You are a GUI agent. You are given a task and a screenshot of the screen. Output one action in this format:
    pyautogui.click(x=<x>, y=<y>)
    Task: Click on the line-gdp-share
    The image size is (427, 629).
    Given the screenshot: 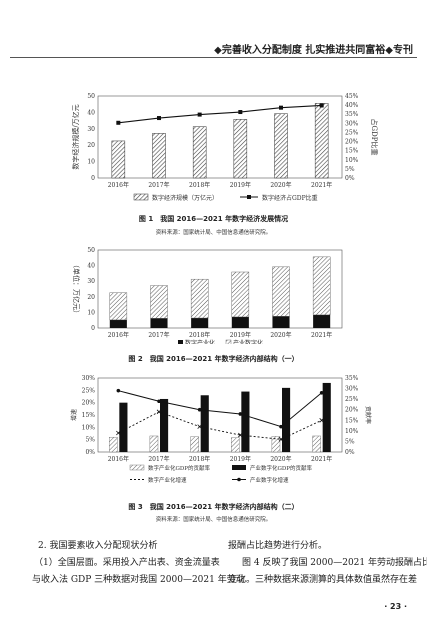 What is the action you would take?
    pyautogui.click(x=220, y=114)
    